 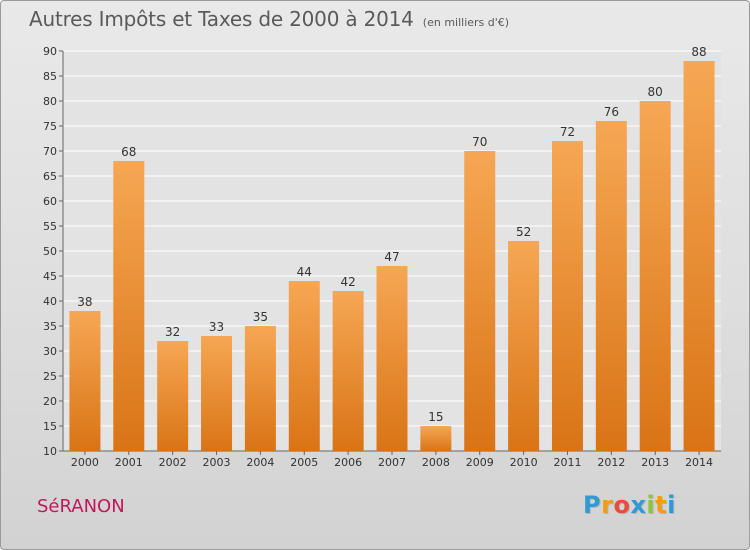 I want to click on x-tick-label: 2009, so click(x=480, y=462).